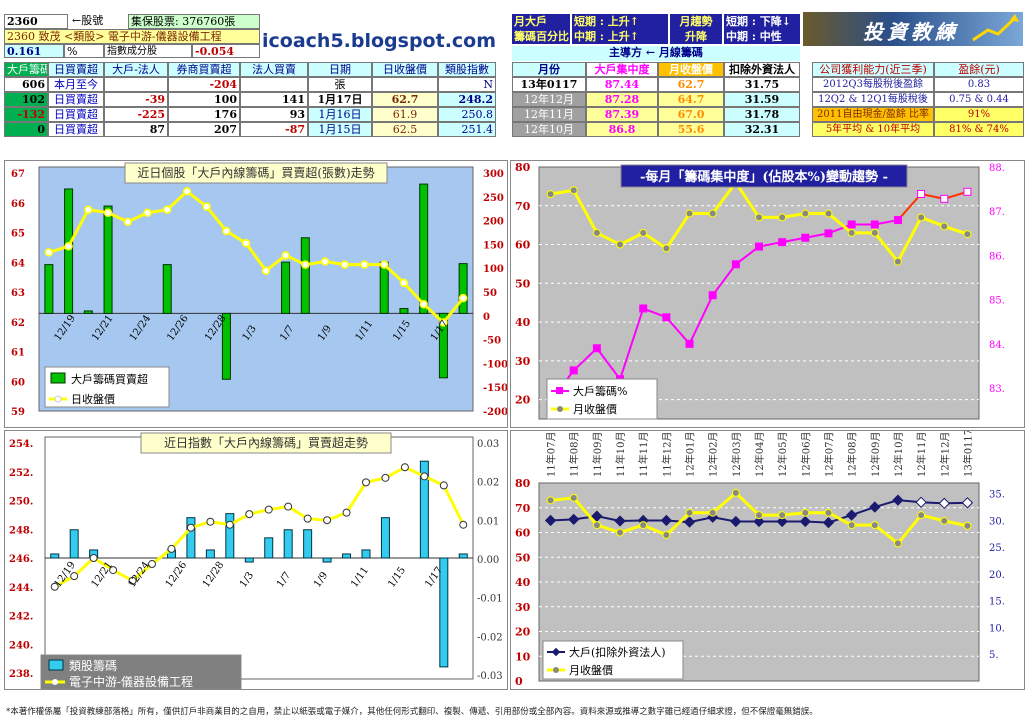 This screenshot has height=721, width=1029. Describe the element at coordinates (136, 99) in the screenshot. I see `table-cell: -39` at that location.